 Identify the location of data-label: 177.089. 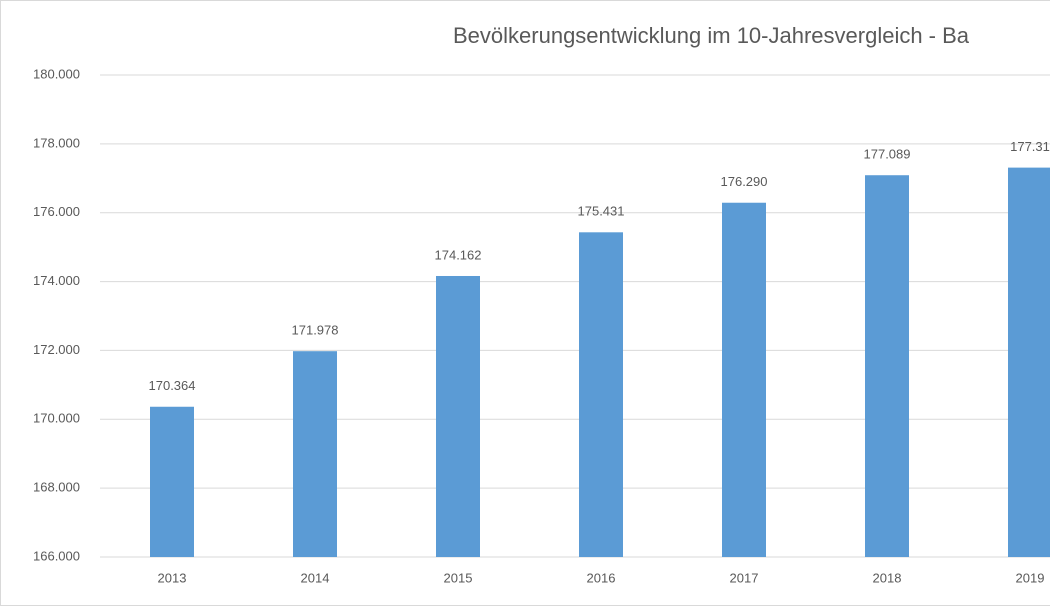
(887, 154).